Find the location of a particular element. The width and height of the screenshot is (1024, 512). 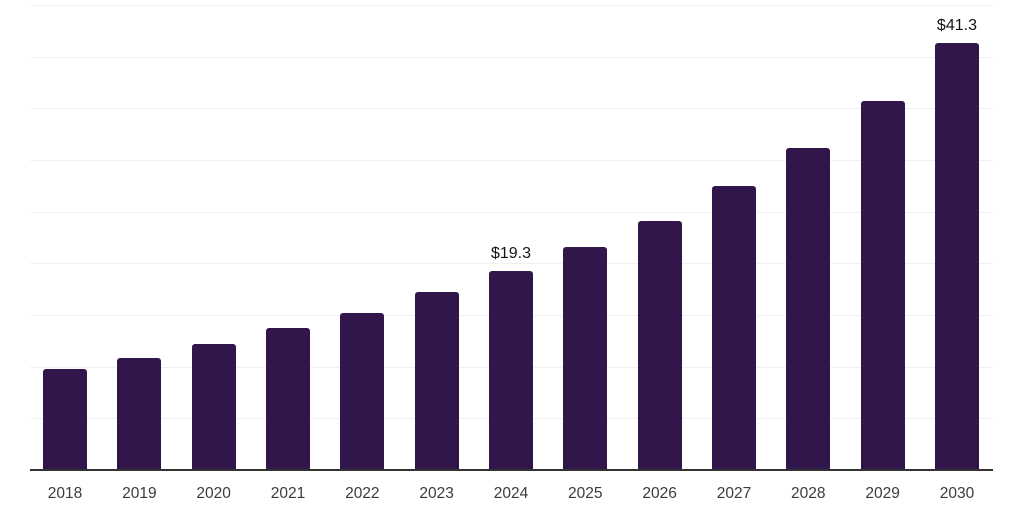

x-tick-label-2022: 2022 is located at coordinates (362, 493).